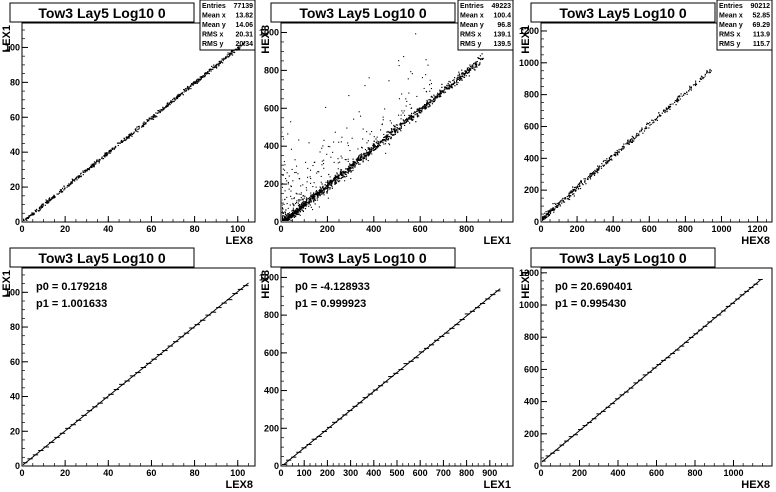 This screenshot has height=492, width=776. Describe the element at coordinates (758, 229) in the screenshot. I see `x-tick-label: 1200` at that location.